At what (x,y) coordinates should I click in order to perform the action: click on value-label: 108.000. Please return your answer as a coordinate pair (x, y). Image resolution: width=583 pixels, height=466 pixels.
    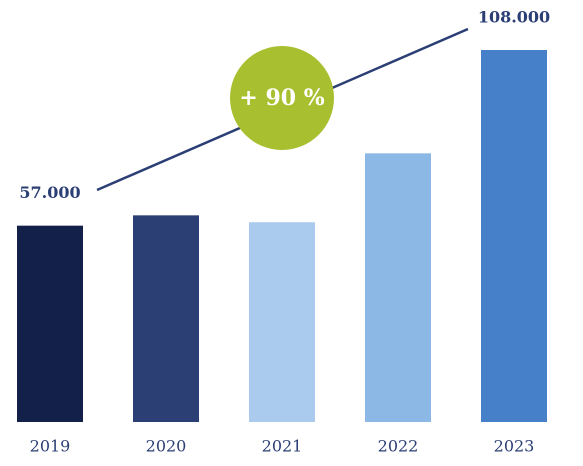
    Looking at the image, I should click on (514, 17).